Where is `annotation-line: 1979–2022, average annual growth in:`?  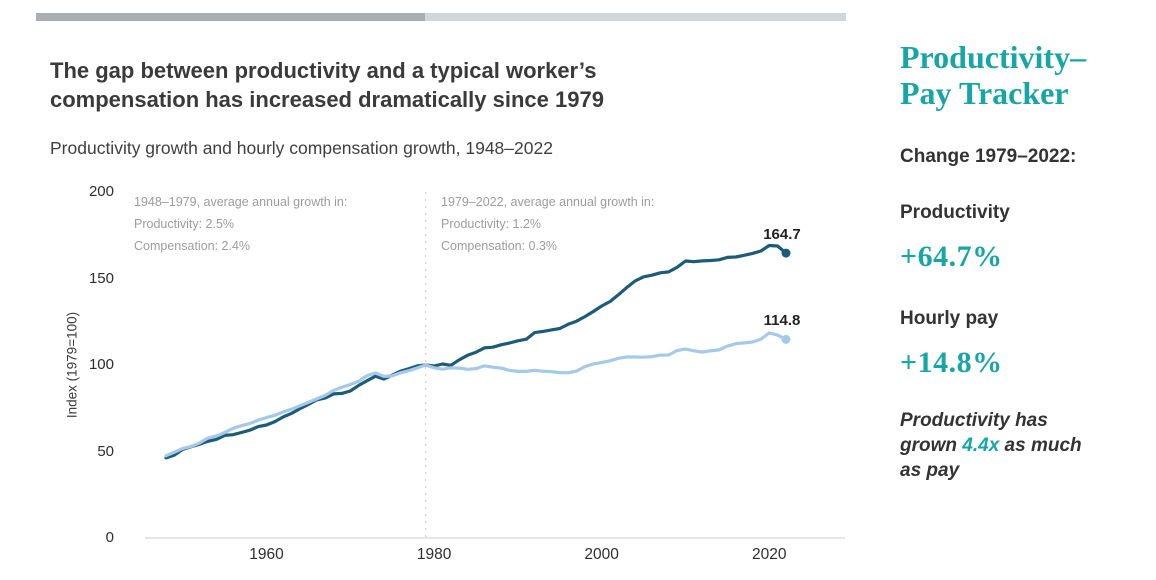
annotation-line: 1979–2022, average annual growth in: is located at coordinates (548, 202).